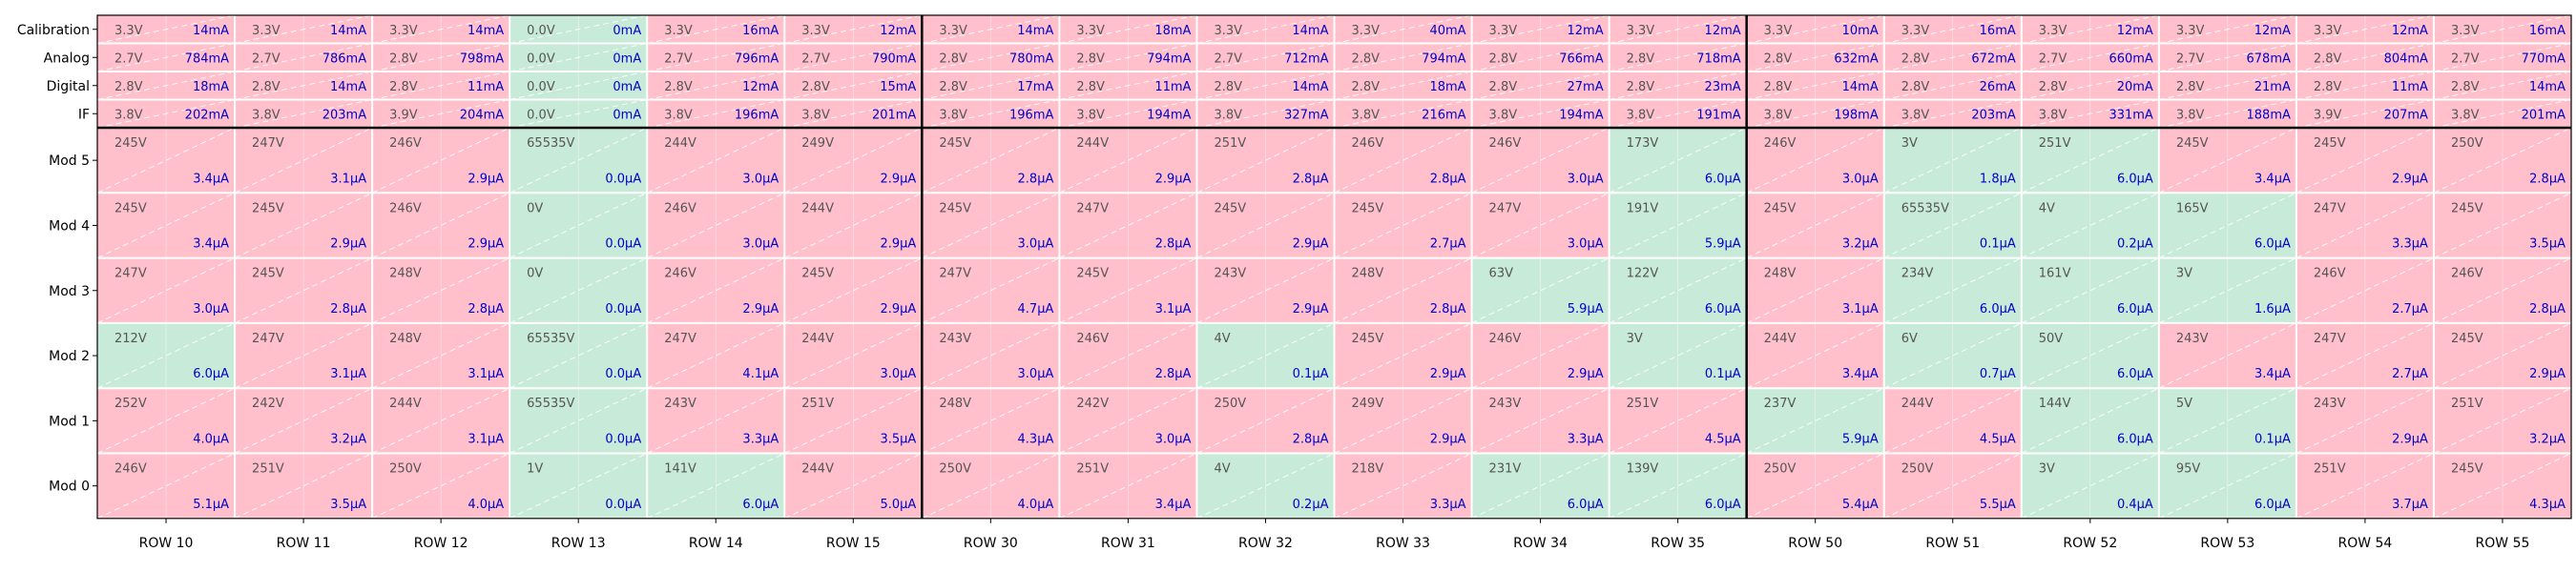  I want to click on power-current-label: 18mA, so click(1447, 87).